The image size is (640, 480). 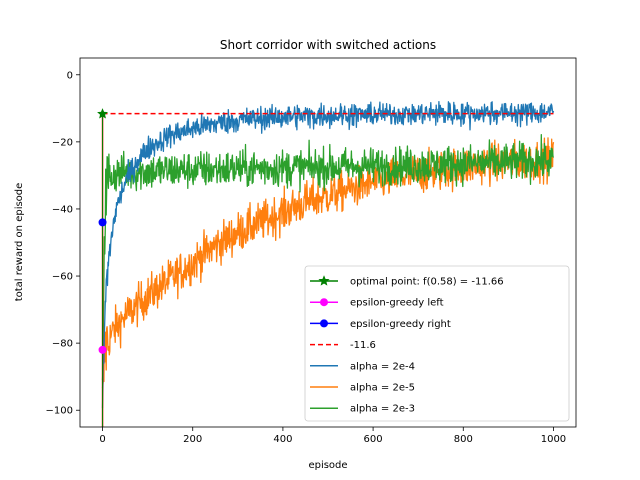 What do you see at coordinates (382, 409) in the screenshot?
I see `legend-label: alpha = 2e-3` at bounding box center [382, 409].